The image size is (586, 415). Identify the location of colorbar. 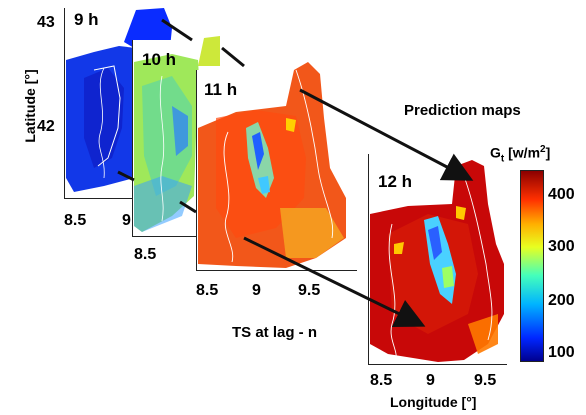
(532, 266).